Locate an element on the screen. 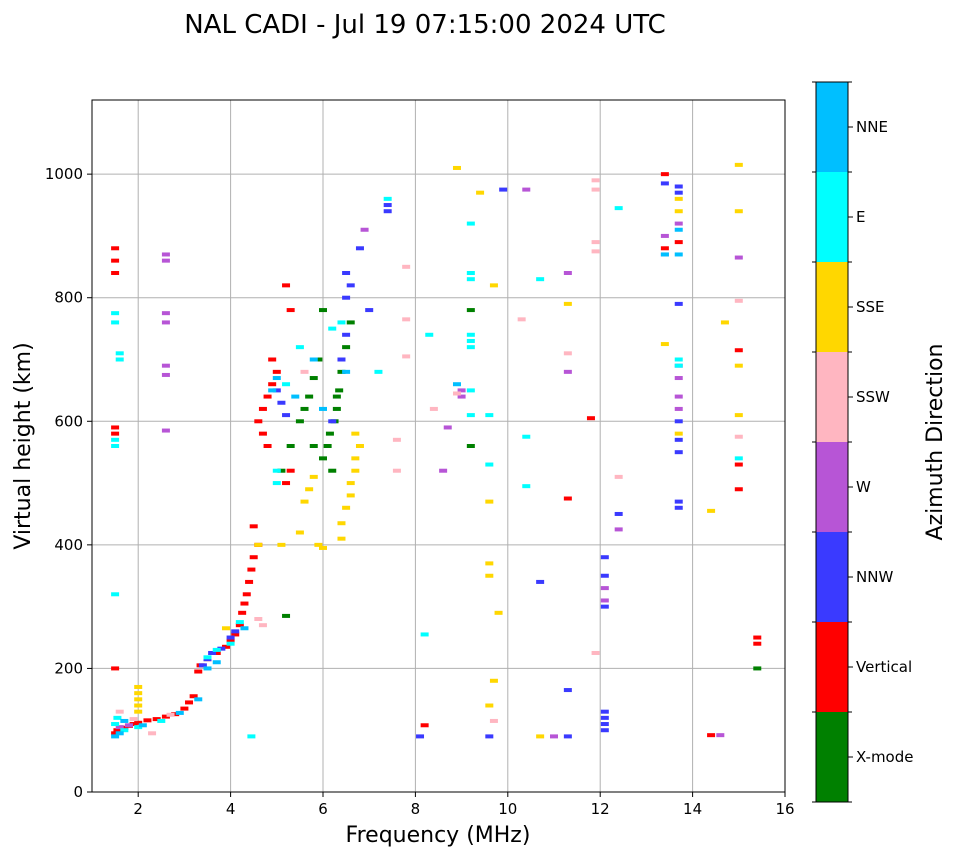  x-tick-label: 12 is located at coordinates (600, 809).